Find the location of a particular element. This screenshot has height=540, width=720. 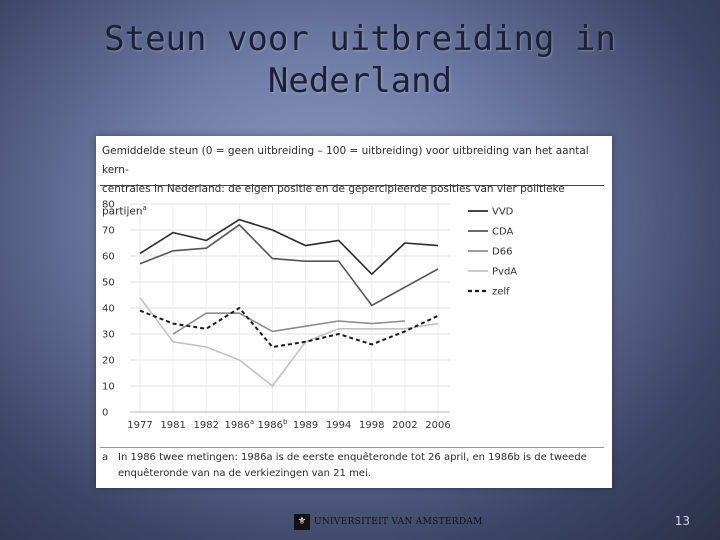

series-line-zelf is located at coordinates (289, 327).